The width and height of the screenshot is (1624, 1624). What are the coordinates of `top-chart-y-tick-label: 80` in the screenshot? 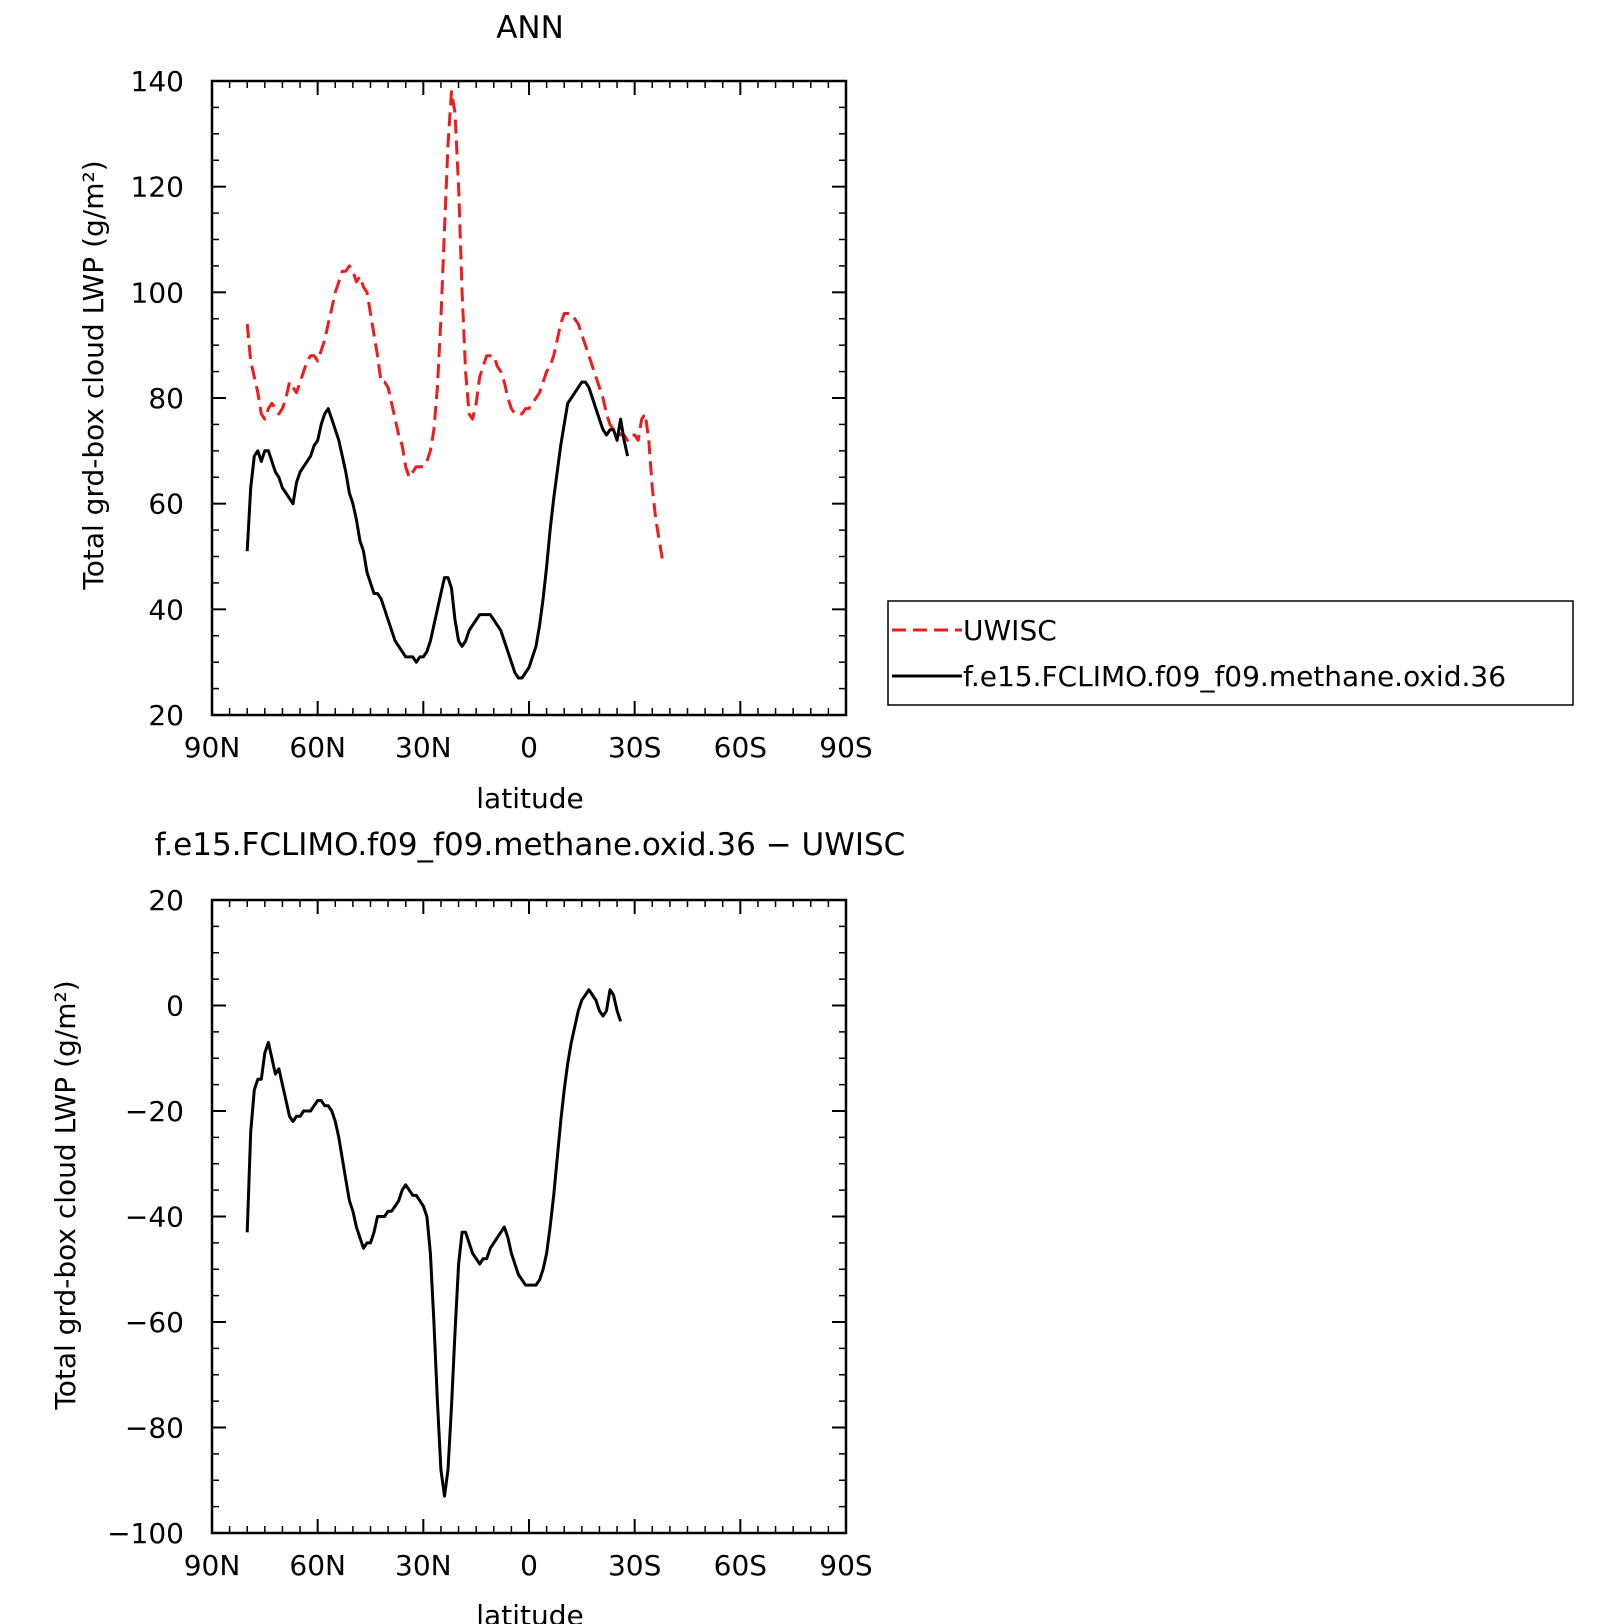 It's located at (166, 398).